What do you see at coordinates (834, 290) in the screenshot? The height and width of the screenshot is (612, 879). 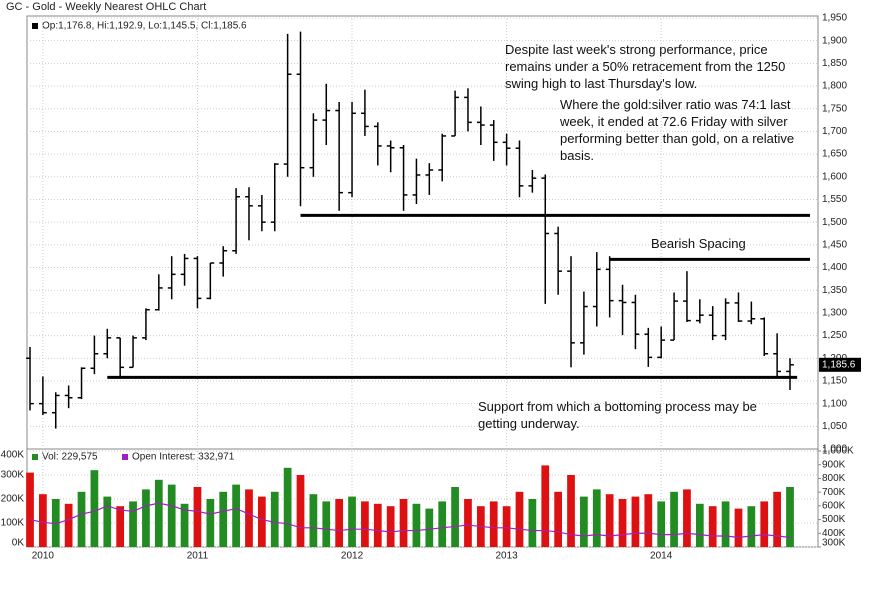 I see `y-tick-label: 1,350` at bounding box center [834, 290].